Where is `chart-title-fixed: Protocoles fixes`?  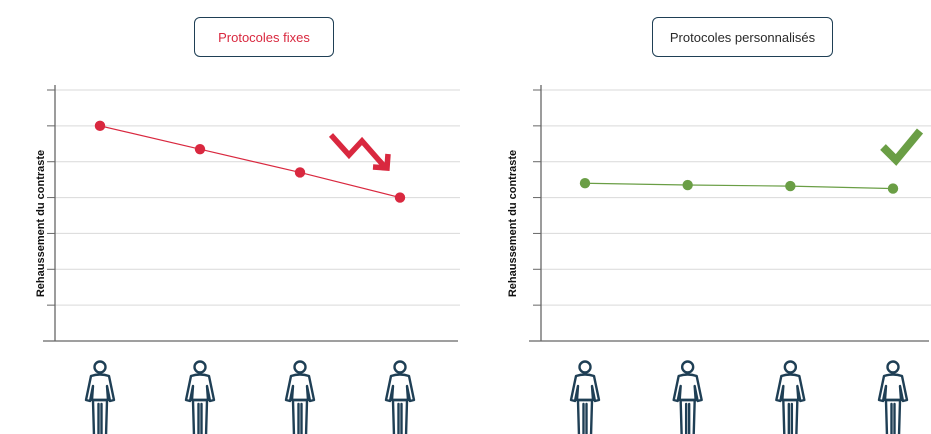 chart-title-fixed: Protocoles fixes is located at coordinates (264, 37).